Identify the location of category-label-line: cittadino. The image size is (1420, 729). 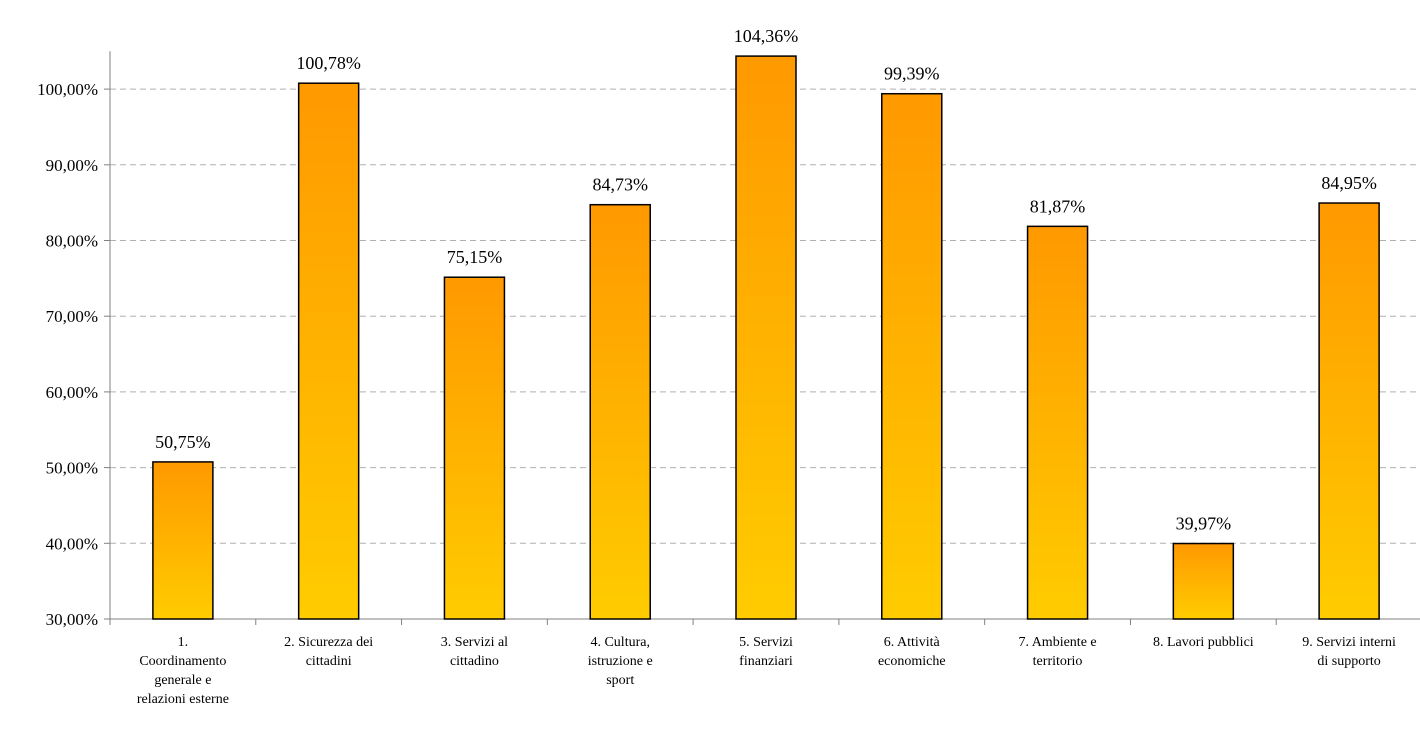
(474, 661).